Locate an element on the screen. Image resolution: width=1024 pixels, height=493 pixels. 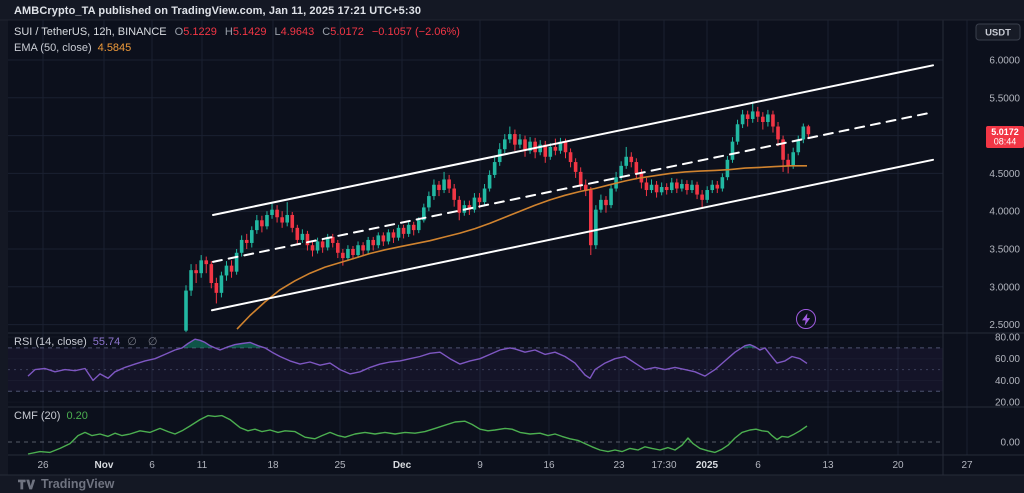
svg-text: 3.0000 is located at coordinates (1004, 287).